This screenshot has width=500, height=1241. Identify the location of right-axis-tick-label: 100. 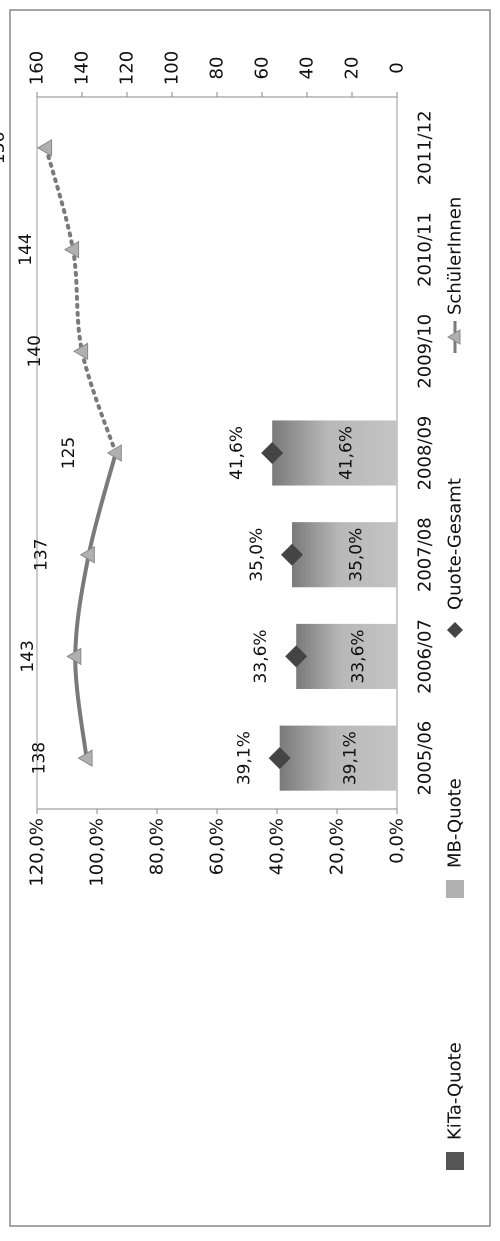
(172, 68).